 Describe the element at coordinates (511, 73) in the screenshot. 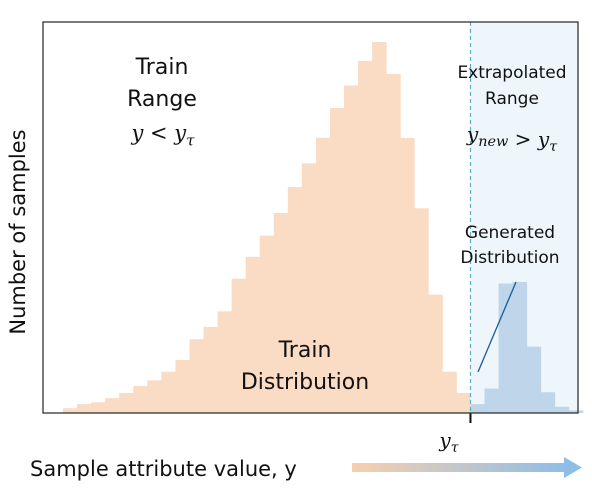

I see `extrapolated-range-label-line1: Extrapolated` at that location.